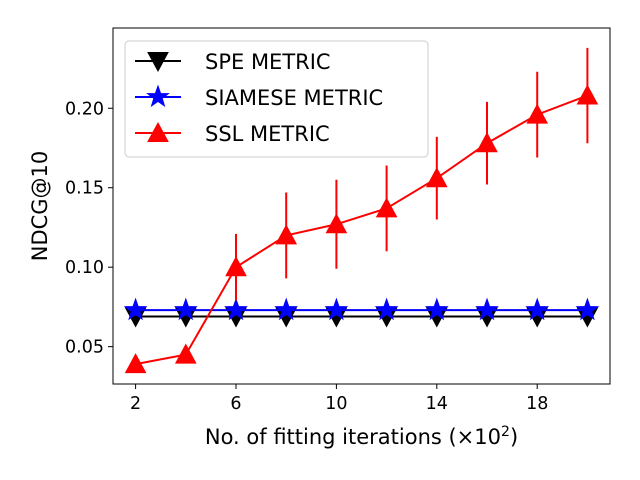  What do you see at coordinates (235, 404) in the screenshot?
I see `x-tick-label: 6` at bounding box center [235, 404].